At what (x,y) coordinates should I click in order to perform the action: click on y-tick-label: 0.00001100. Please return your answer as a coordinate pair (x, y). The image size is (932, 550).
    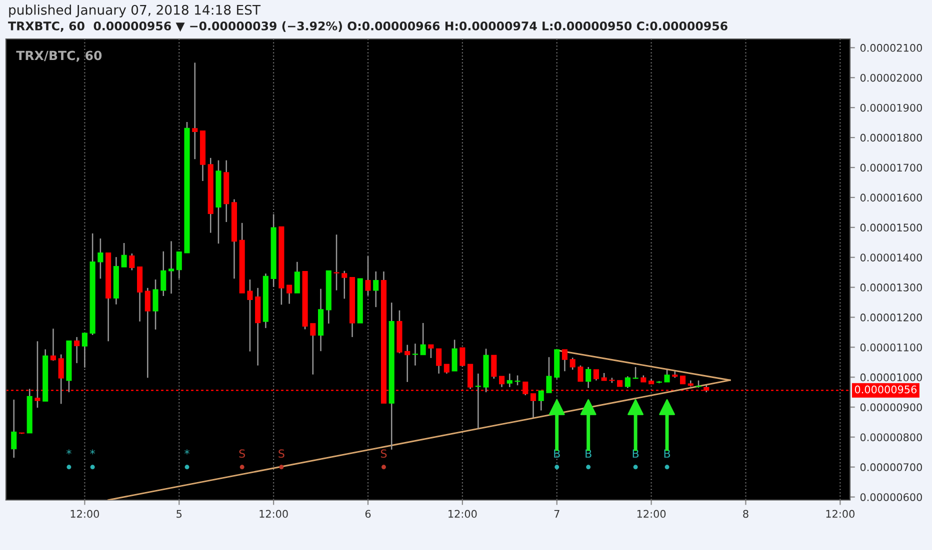
    Looking at the image, I should click on (891, 347).